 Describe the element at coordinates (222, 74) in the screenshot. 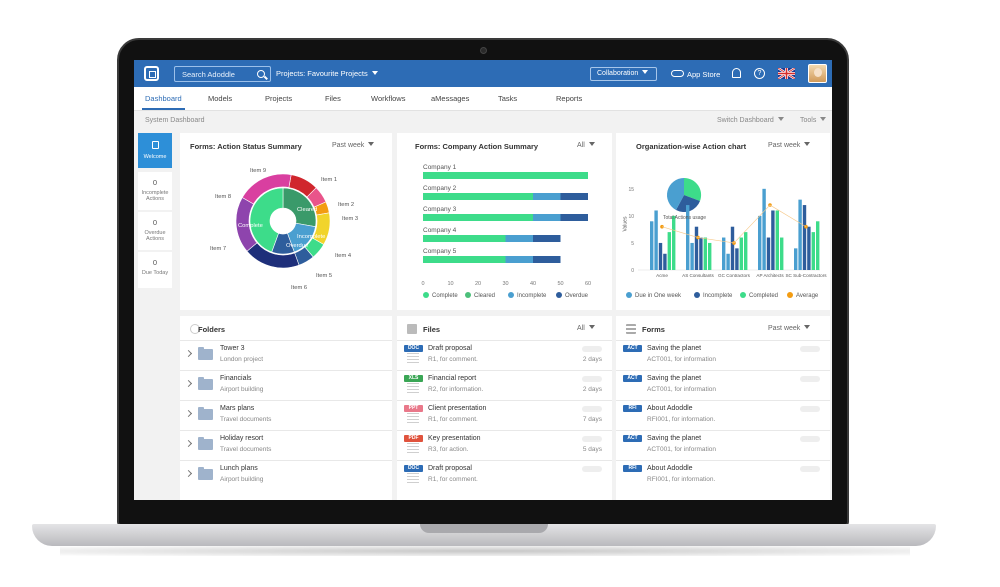

I see `search-input: Search Adoddle` at that location.